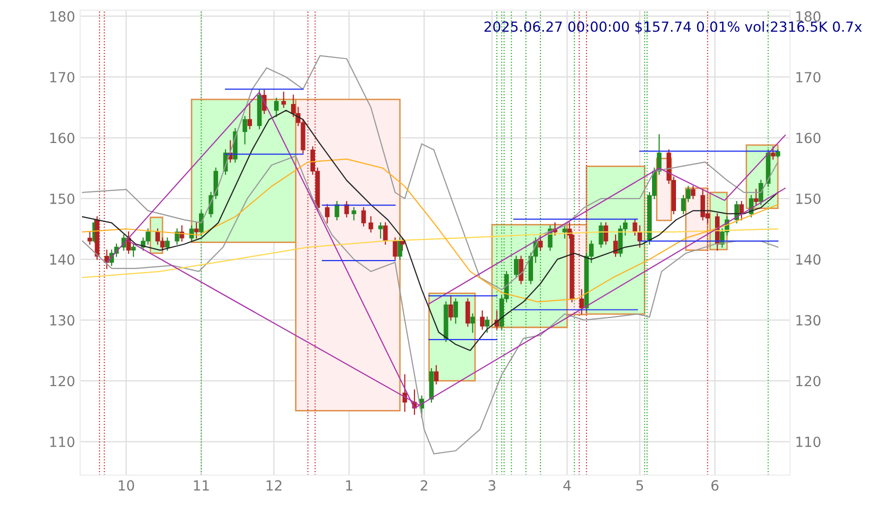 The height and width of the screenshot is (507, 871). Describe the element at coordinates (808, 442) in the screenshot. I see `y2-tick-label: 110` at that location.